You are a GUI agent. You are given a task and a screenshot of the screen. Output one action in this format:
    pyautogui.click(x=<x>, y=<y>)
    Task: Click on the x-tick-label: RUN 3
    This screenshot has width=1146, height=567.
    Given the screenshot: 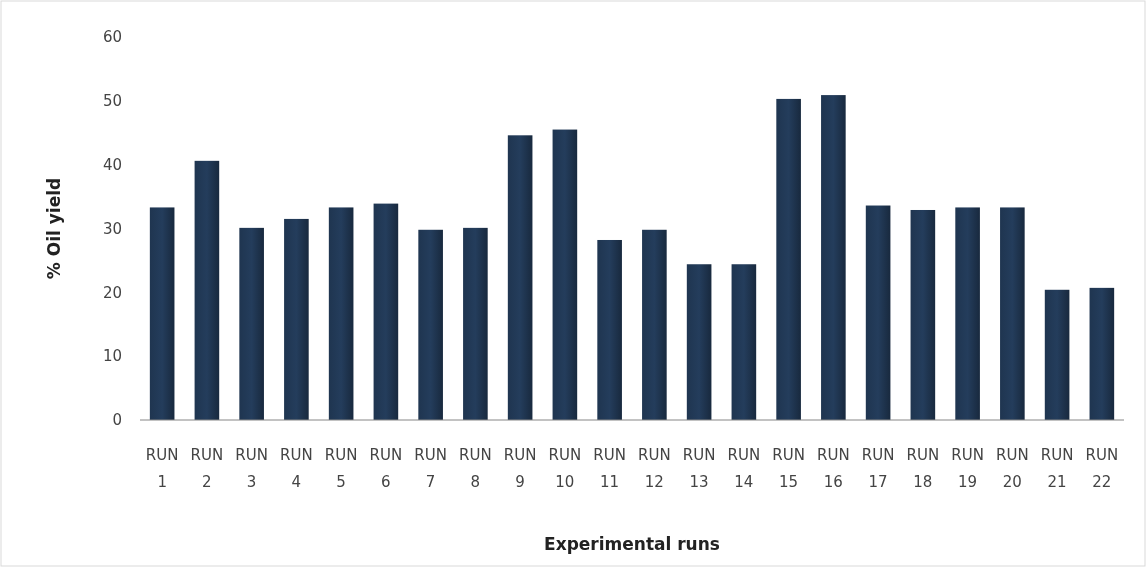 What is the action you would take?
    pyautogui.click(x=251, y=468)
    